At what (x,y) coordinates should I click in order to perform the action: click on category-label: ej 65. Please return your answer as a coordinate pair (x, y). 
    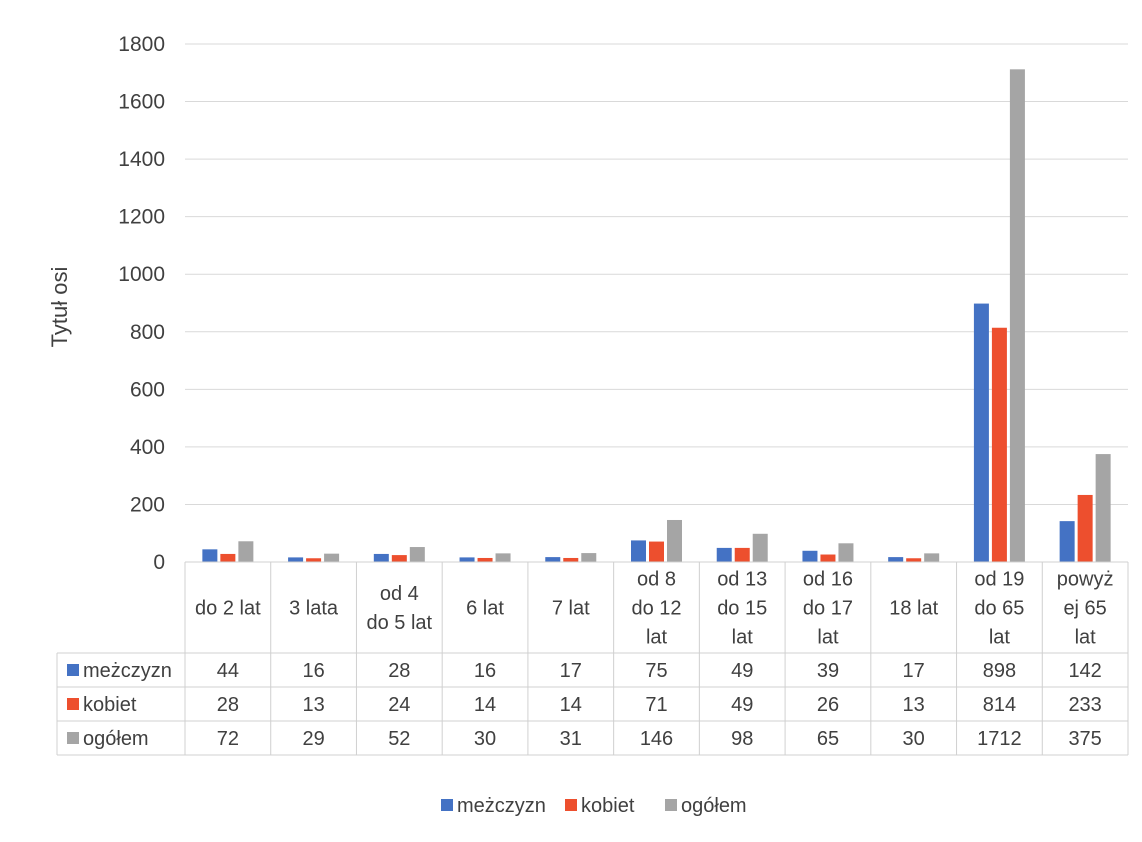
    Looking at the image, I should click on (1084, 609).